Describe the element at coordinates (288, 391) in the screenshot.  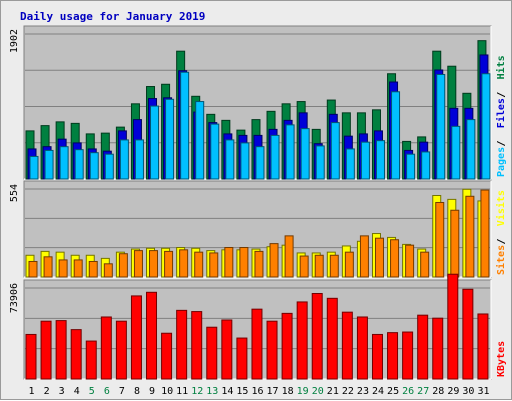
I see `x-tick-label-18: 18` at that location.